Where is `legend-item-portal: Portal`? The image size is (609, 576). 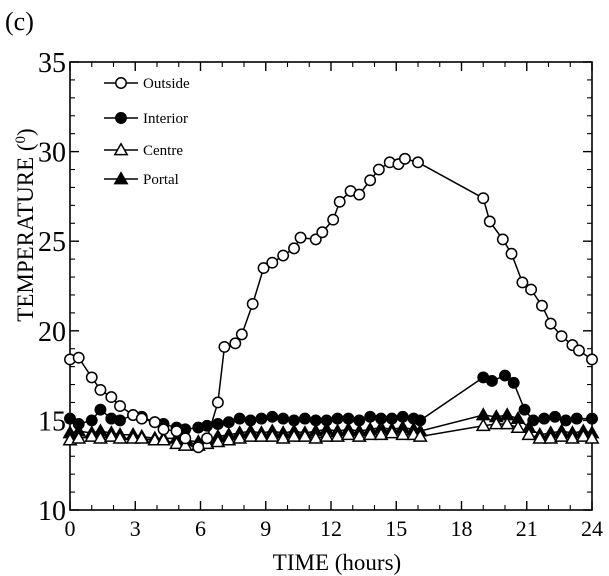
legend-item-portal: Portal is located at coordinates (141, 179).